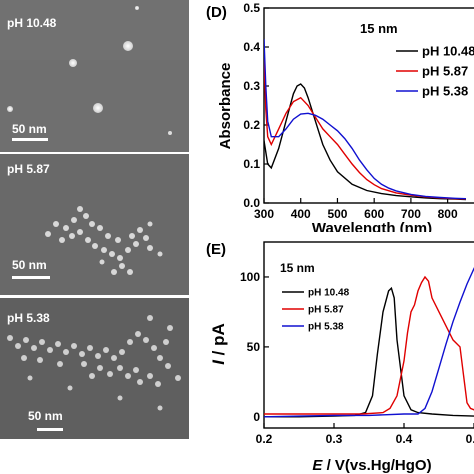 The image size is (474, 474). I want to click on sem-panel-ph-5-87: pH 5.87 50 nm, so click(94, 224).